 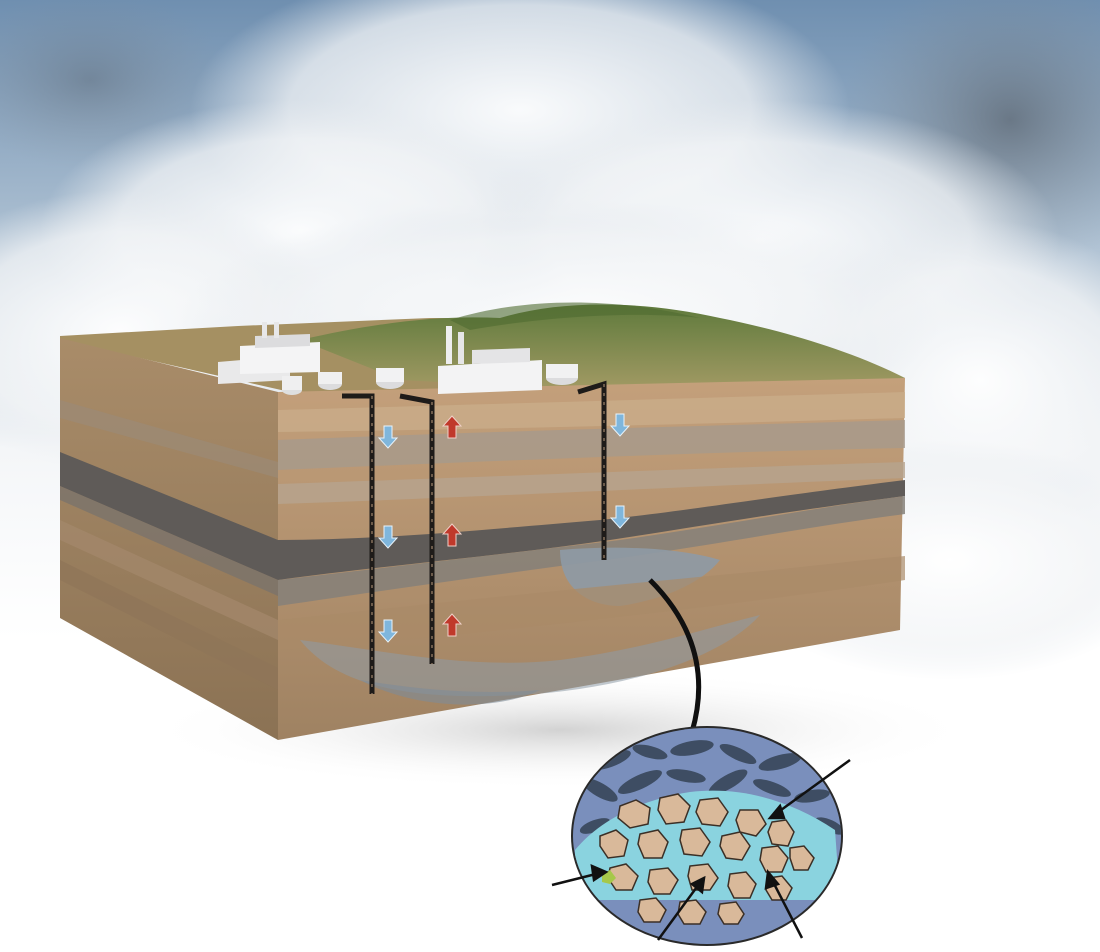 I want to click on injection-flow-arrows, so click(x=504, y=528).